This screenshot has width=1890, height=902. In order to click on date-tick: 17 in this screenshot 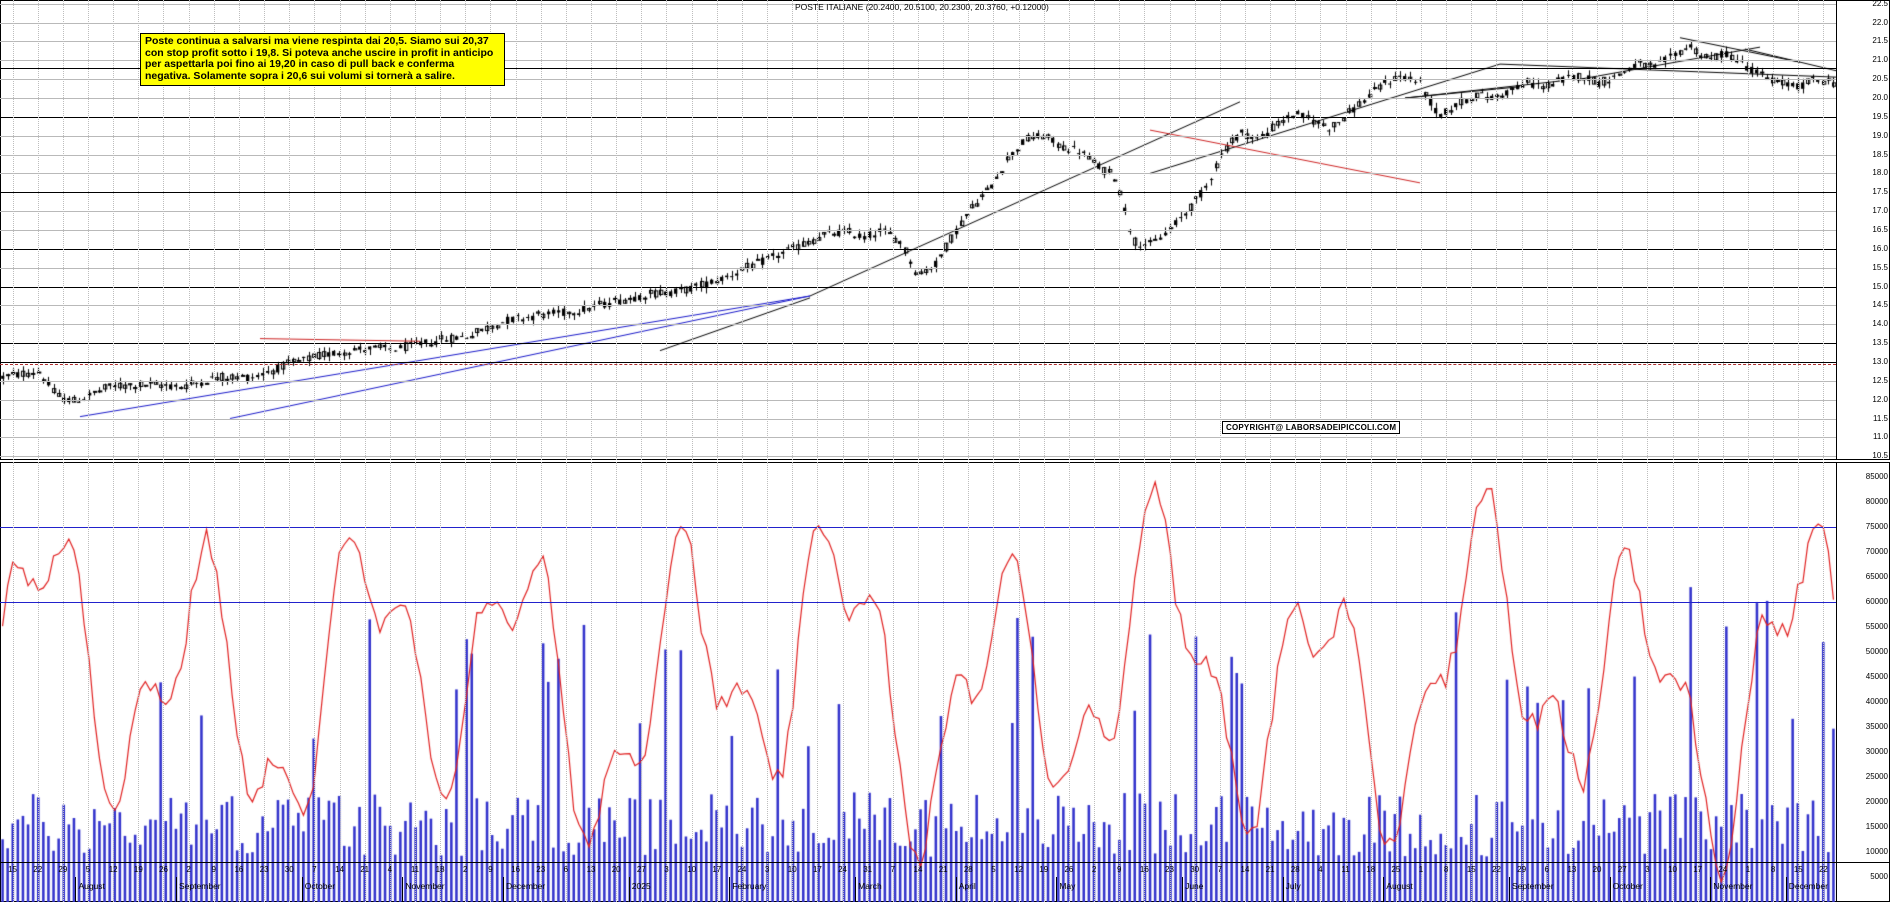, I will do `click(1698, 869)`.